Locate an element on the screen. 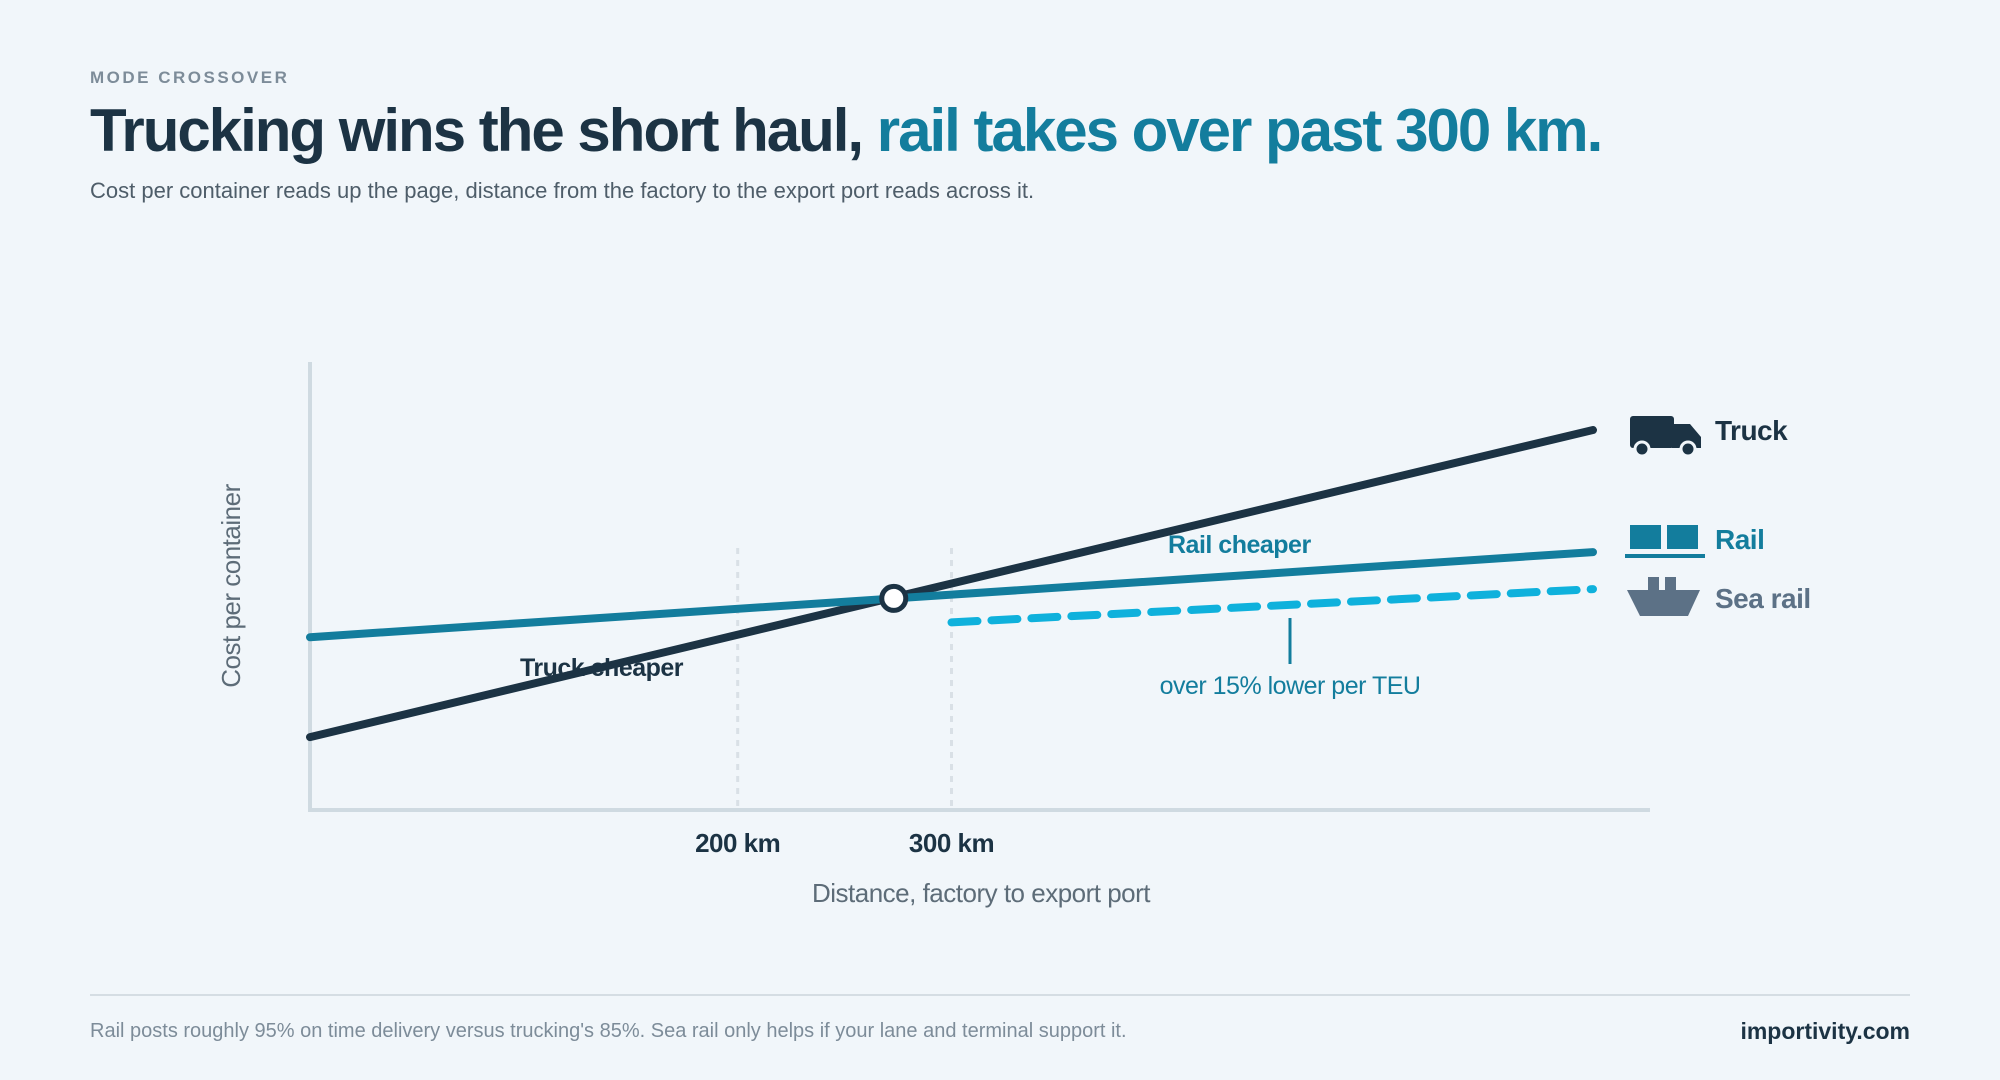 The width and height of the screenshot is (2000, 1080). legend-rail-label: Rail is located at coordinates (1739, 539).